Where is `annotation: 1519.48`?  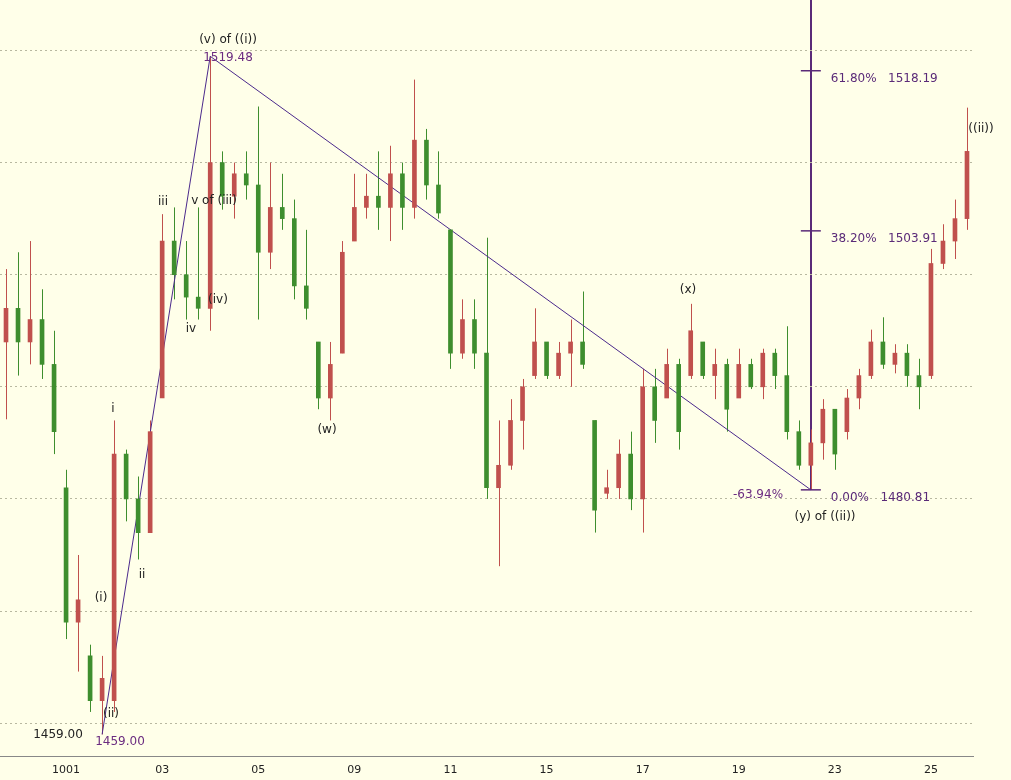
annotation: 1519.48 is located at coordinates (228, 57).